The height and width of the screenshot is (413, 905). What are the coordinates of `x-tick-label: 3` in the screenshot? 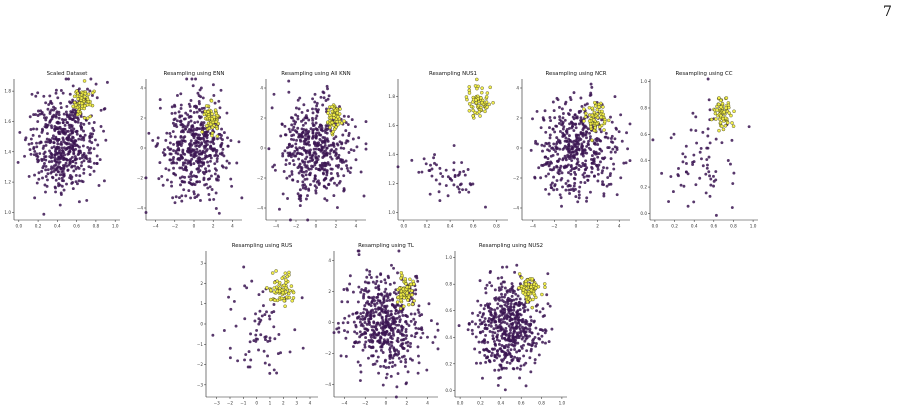 It's located at (296, 403).